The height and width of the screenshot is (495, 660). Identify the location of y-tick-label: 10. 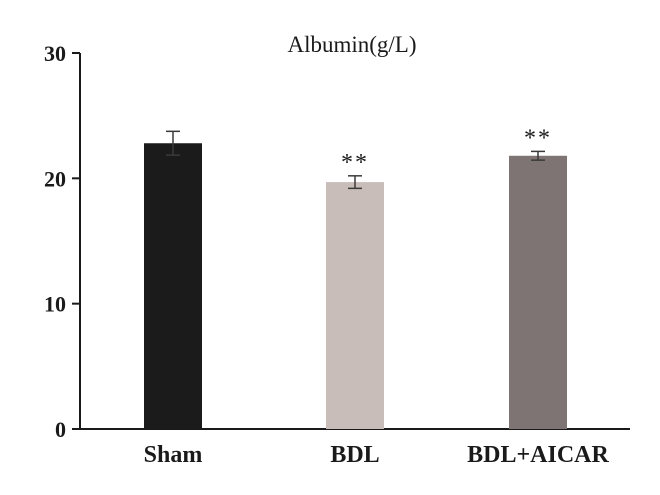
(55, 304).